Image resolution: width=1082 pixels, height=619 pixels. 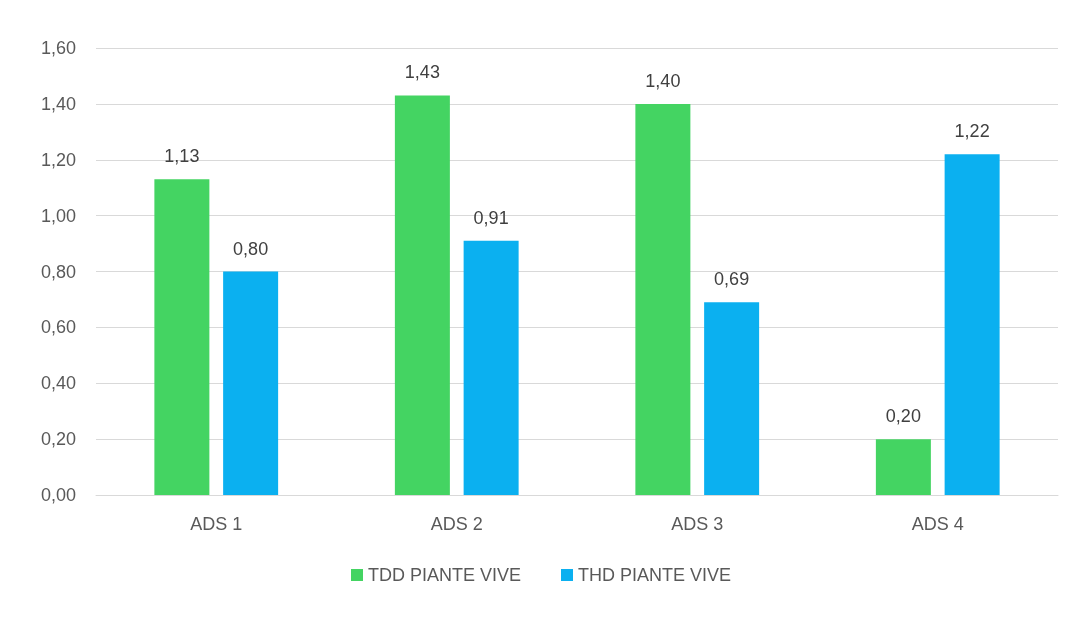 What do you see at coordinates (422, 72) in the screenshot?
I see `data-label: 1,43` at bounding box center [422, 72].